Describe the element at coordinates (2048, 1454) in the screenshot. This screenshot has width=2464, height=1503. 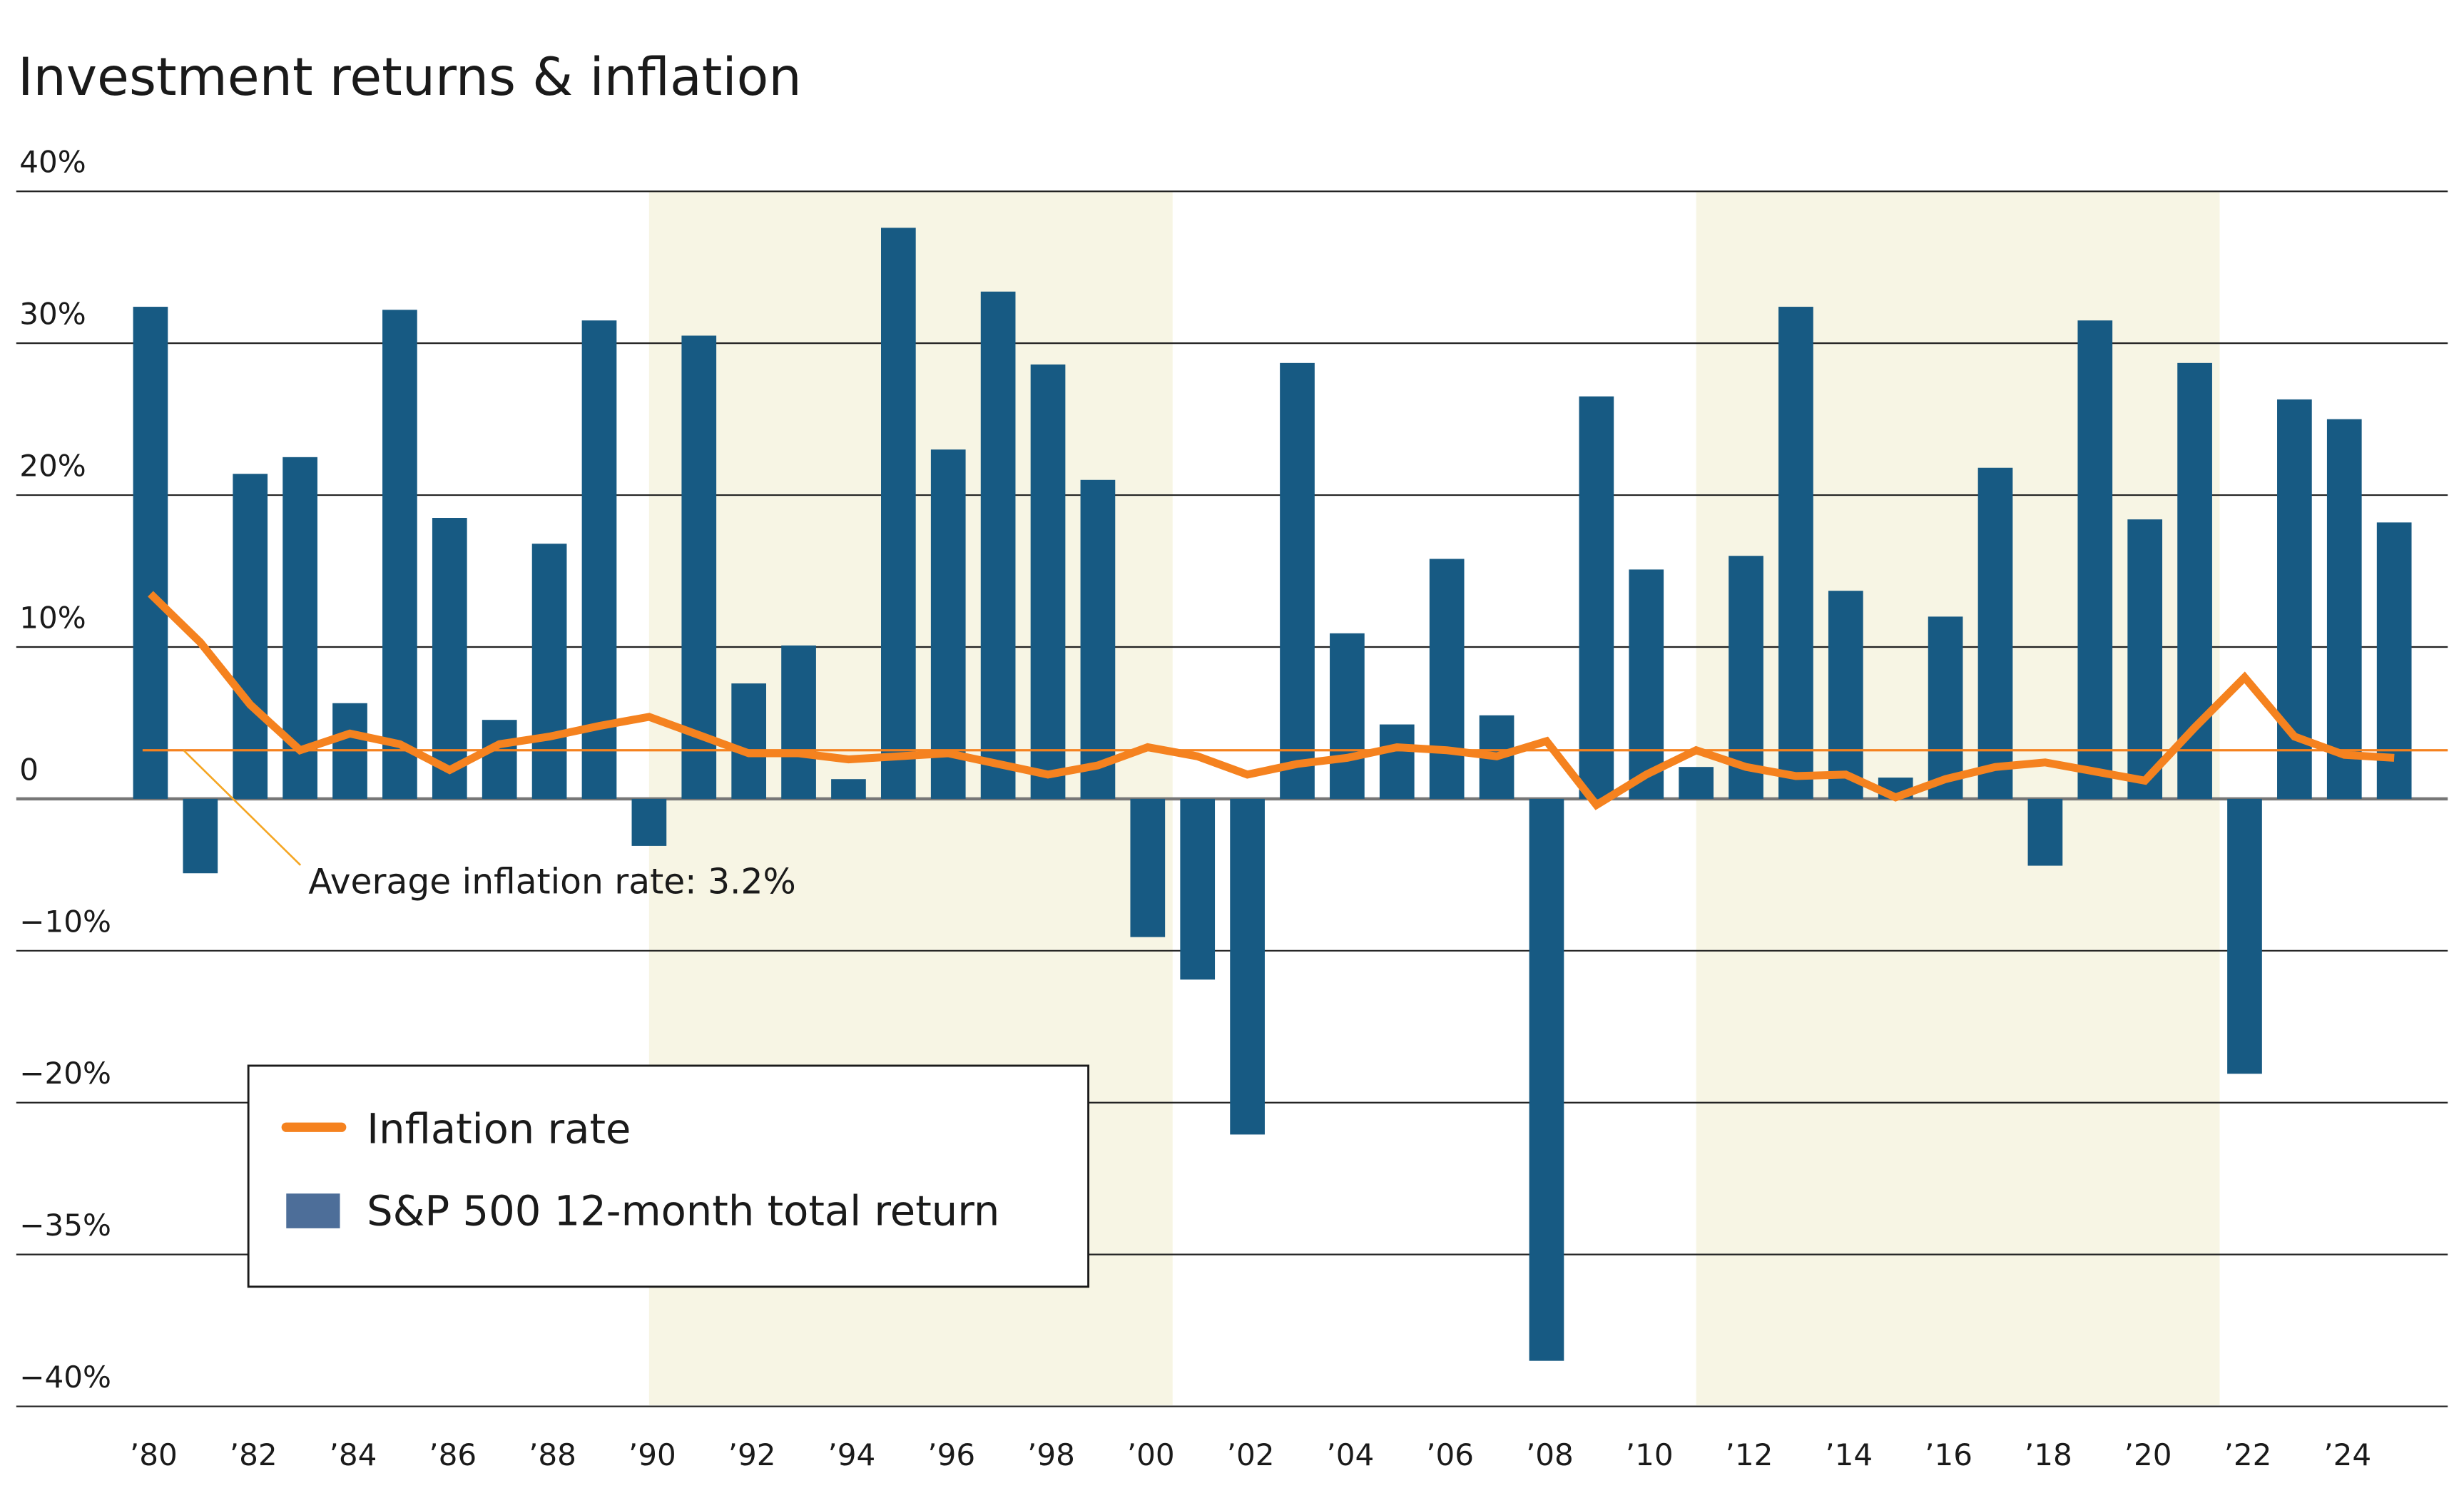
I see `x-tick-label: ’18` at that location.